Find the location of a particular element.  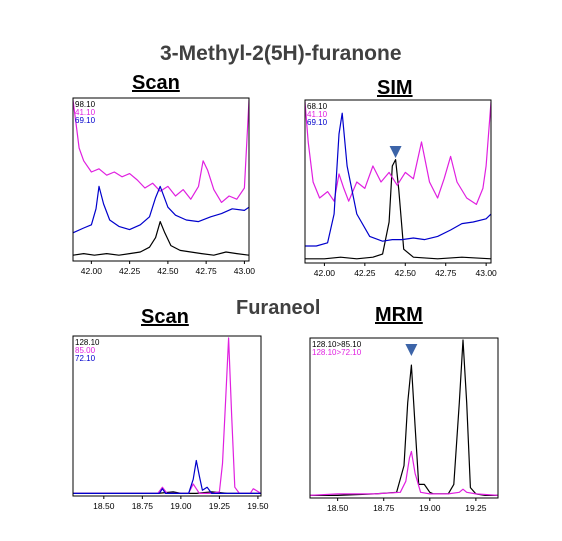

scan1-legend-entry: 98.10 is located at coordinates (85, 104).